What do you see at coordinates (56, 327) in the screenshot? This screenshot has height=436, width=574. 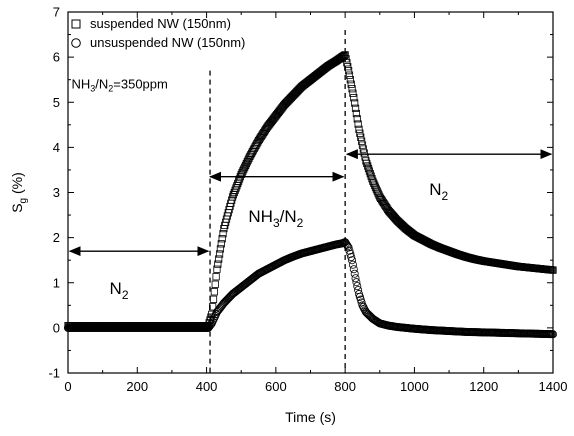 I see `y-tick-label: 0` at bounding box center [56, 327].